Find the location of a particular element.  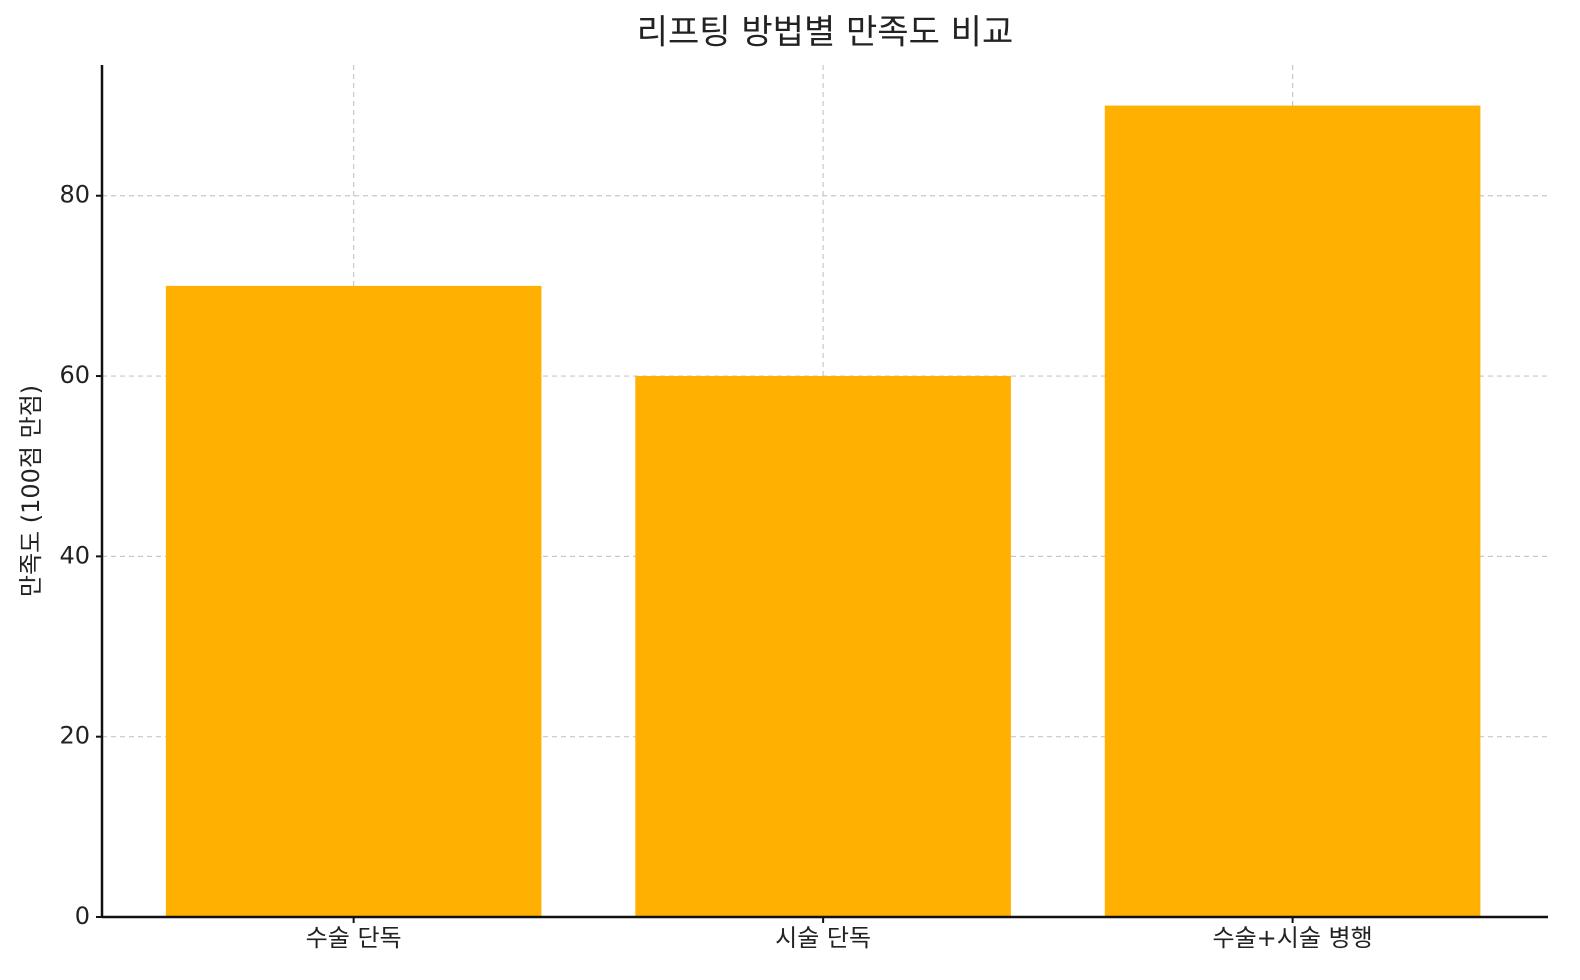

x-tick-label: 시술 단독 is located at coordinates (823, 938).